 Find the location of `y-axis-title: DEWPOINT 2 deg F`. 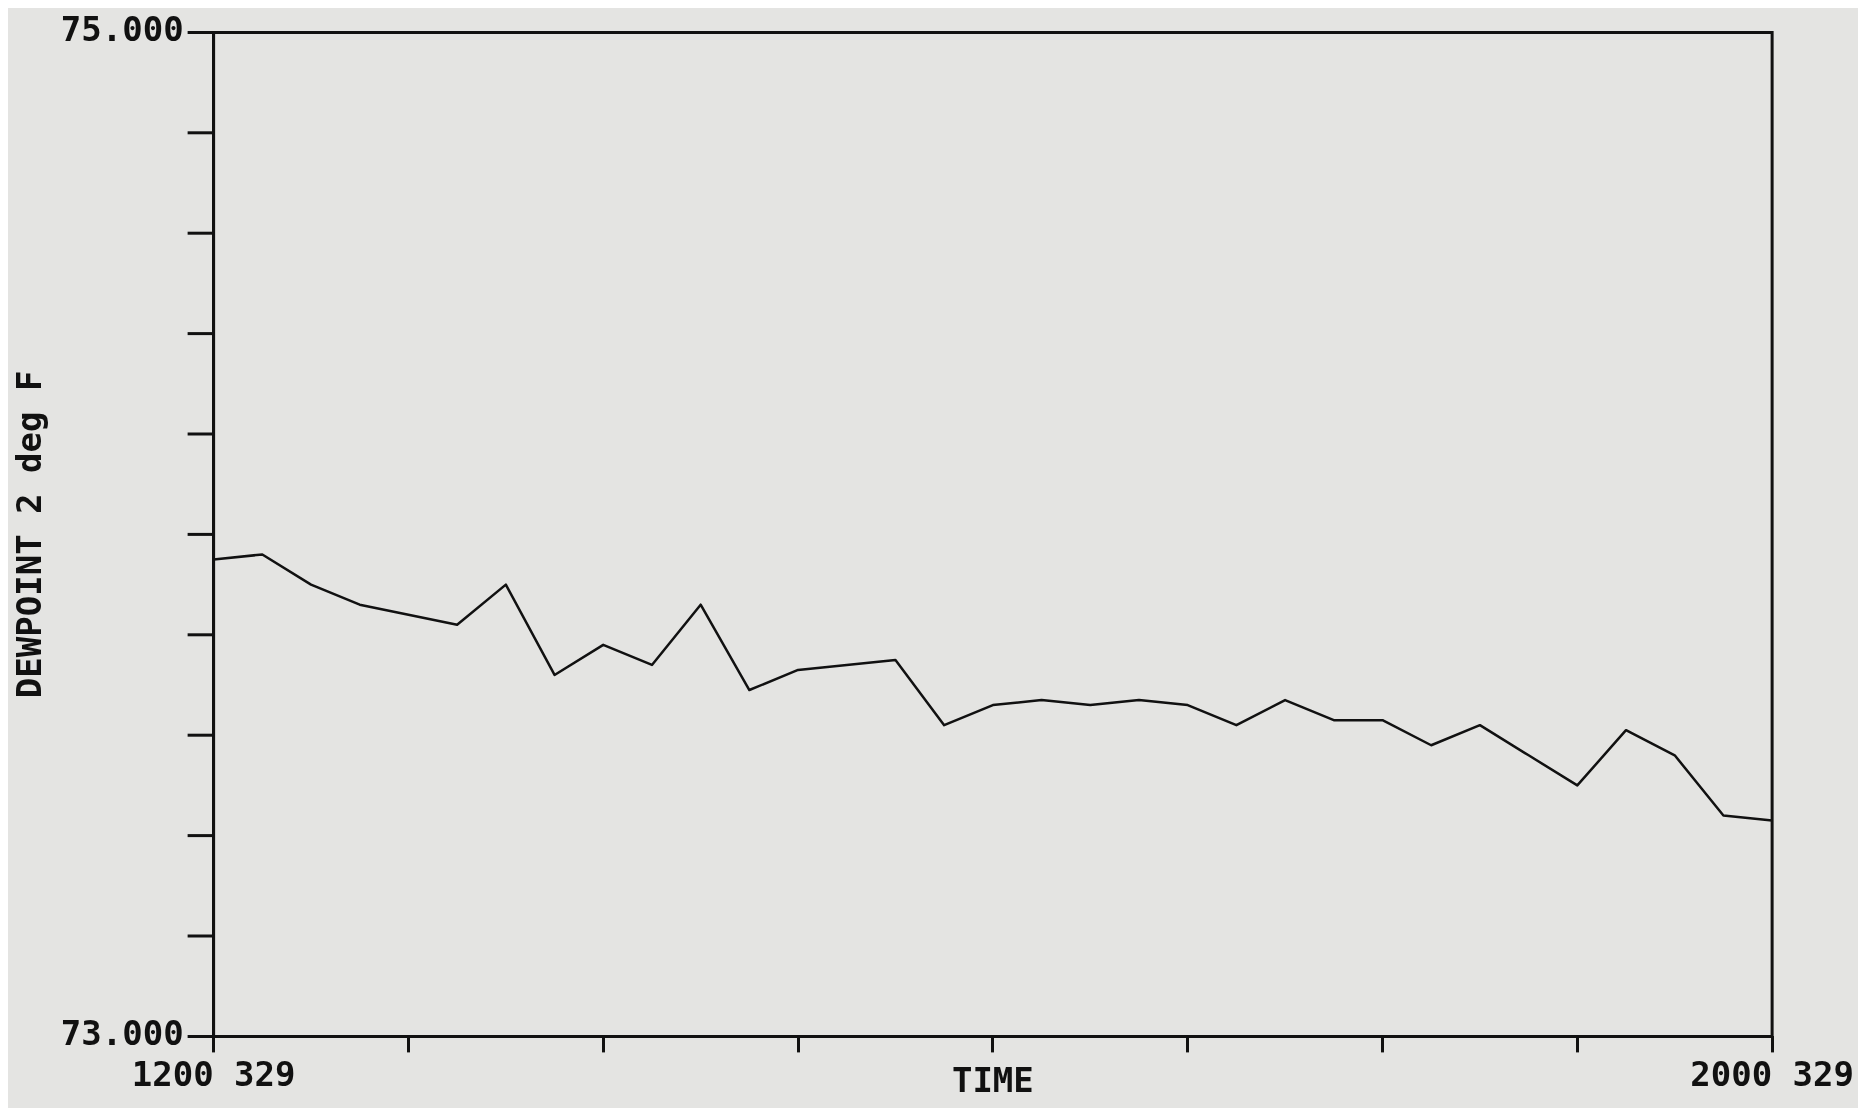

y-axis-title: DEWPOINT 2 deg F is located at coordinates (29, 534).